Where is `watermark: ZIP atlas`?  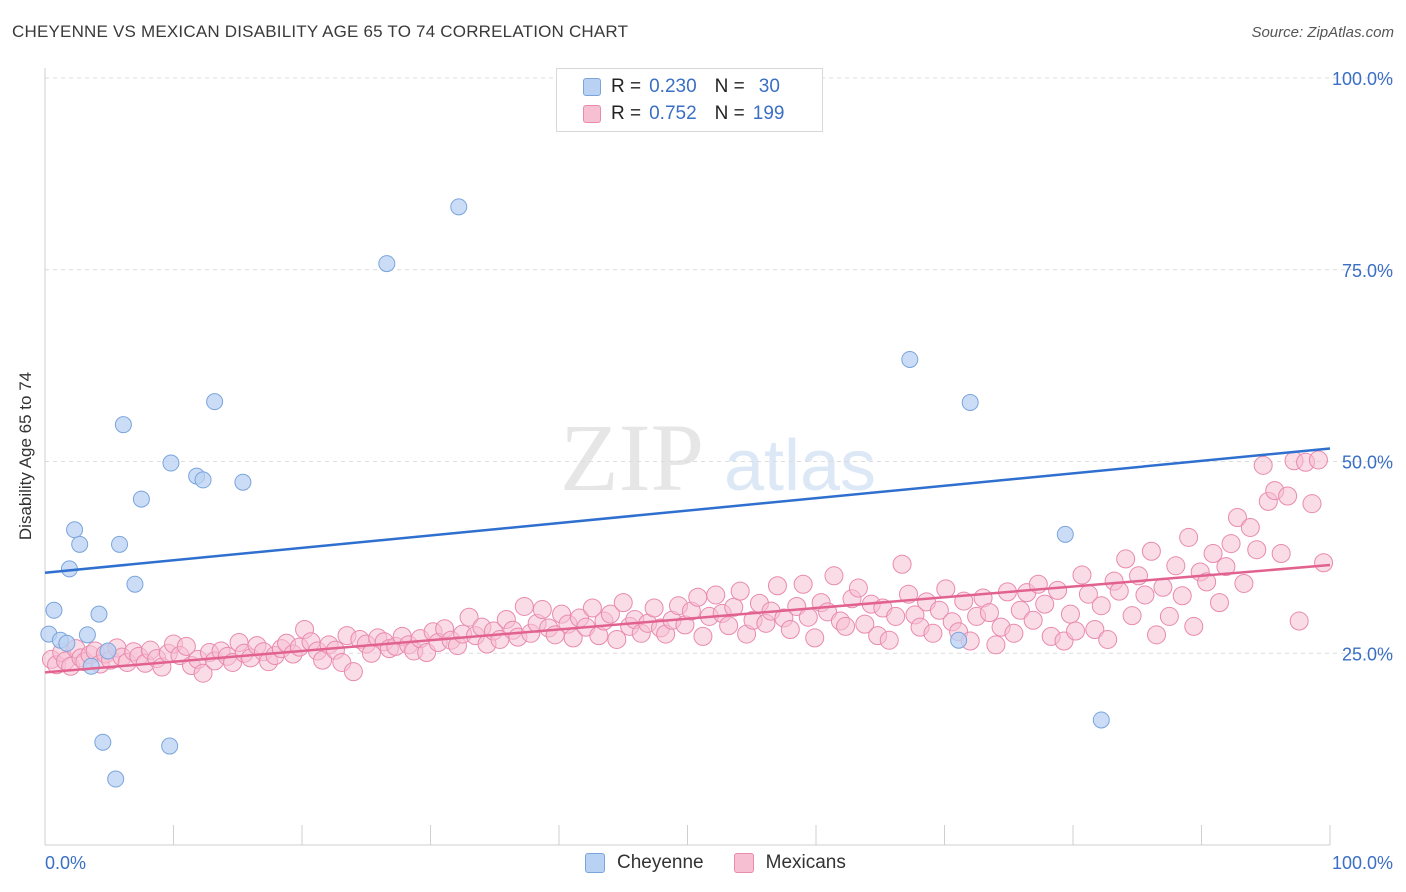 watermark: ZIP atlas is located at coordinates (718, 457).